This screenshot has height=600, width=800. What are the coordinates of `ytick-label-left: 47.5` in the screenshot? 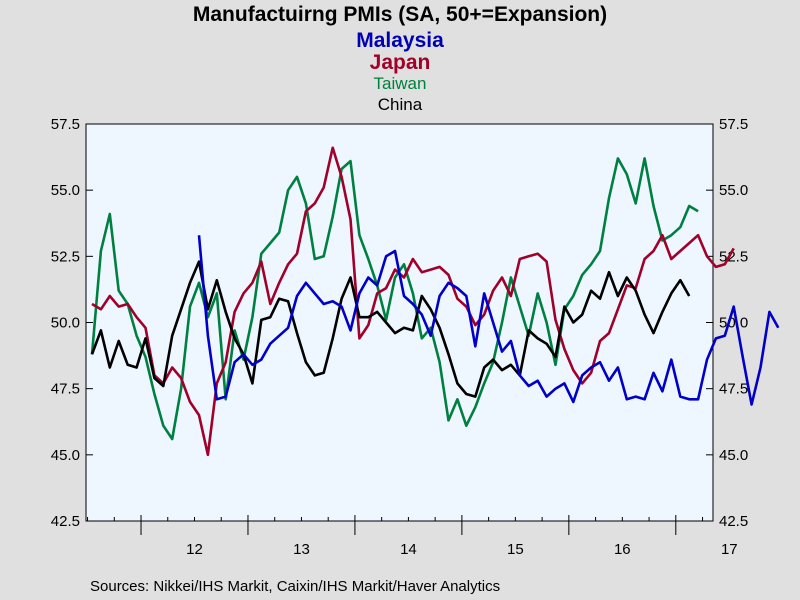 It's located at (65, 389).